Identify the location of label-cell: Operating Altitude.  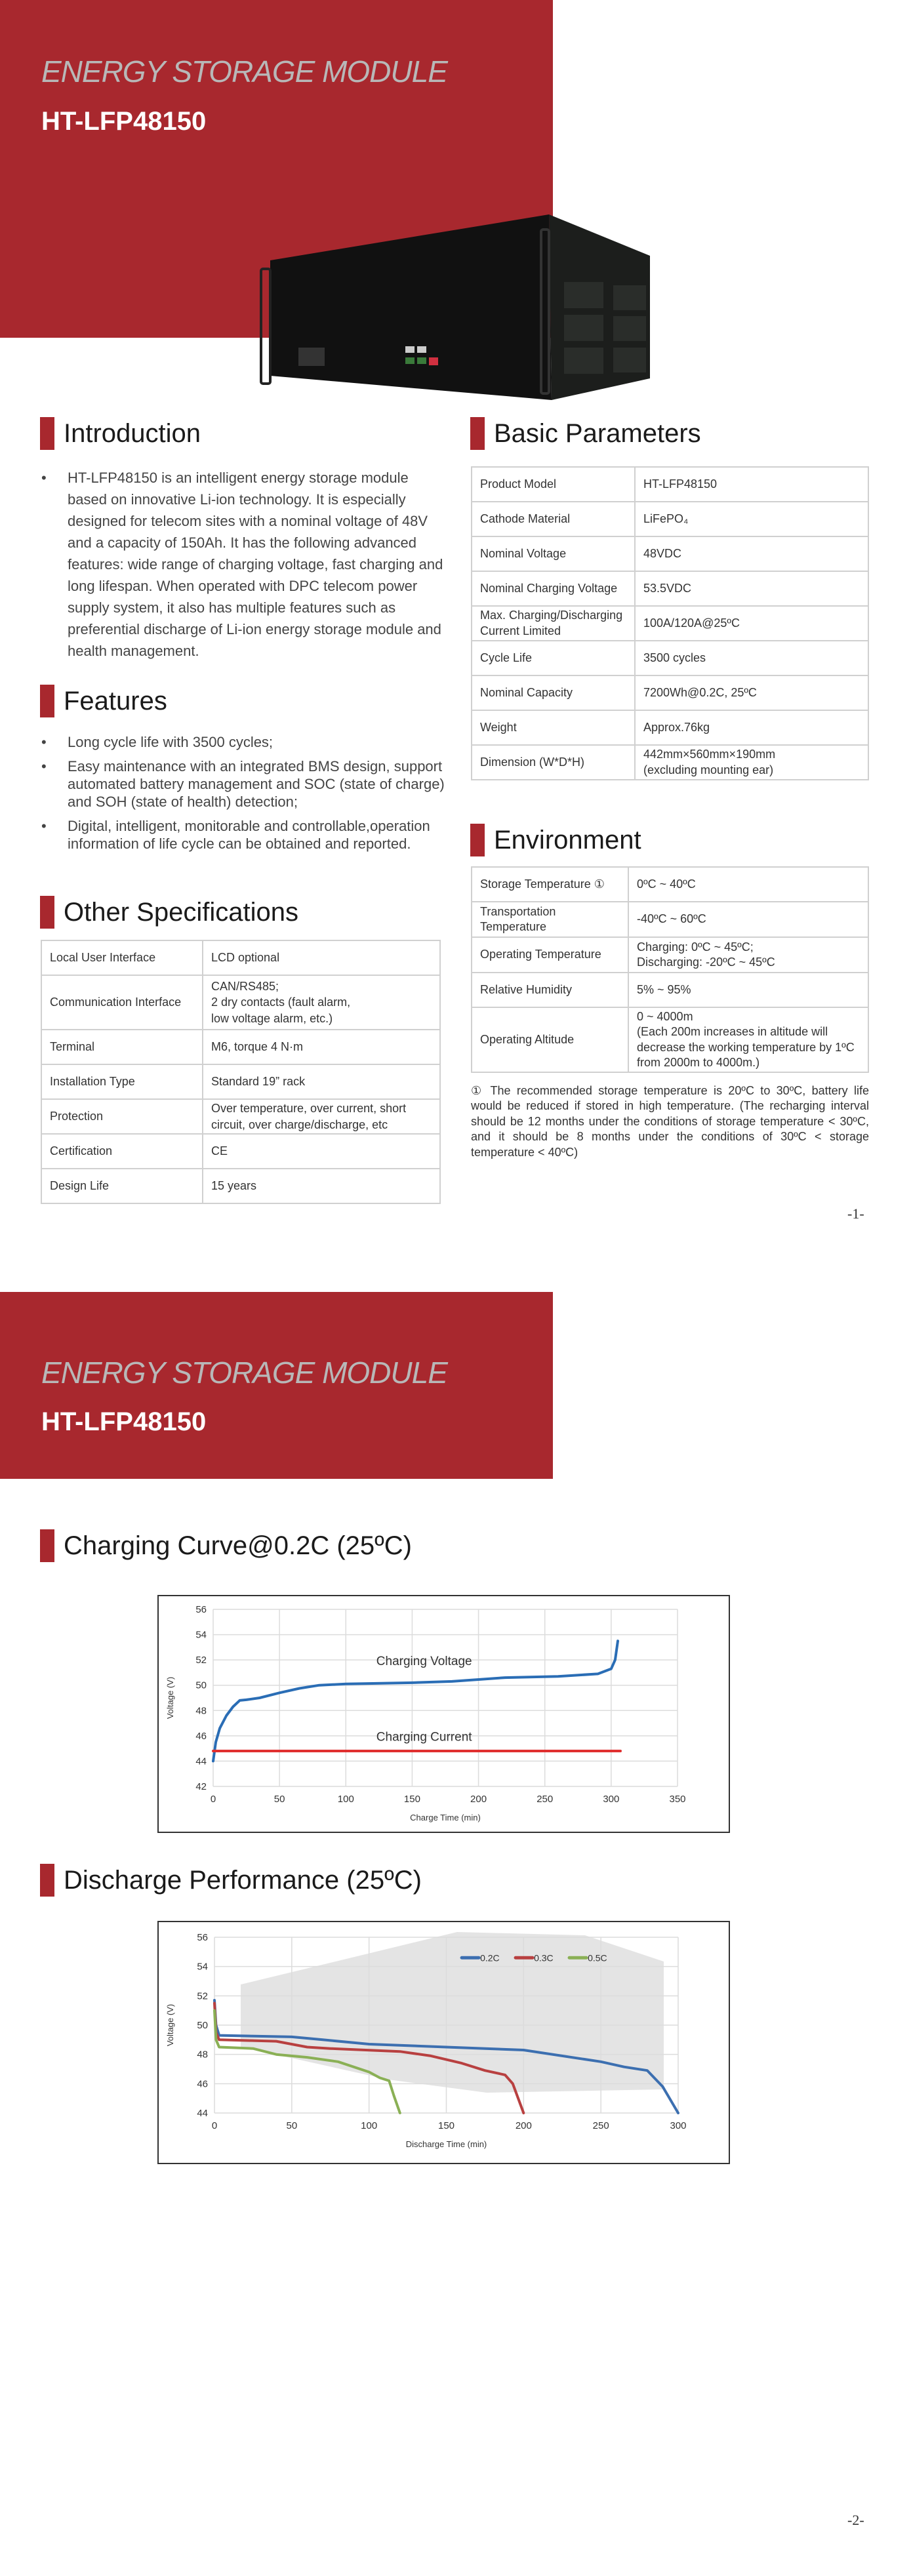
(550, 1040).